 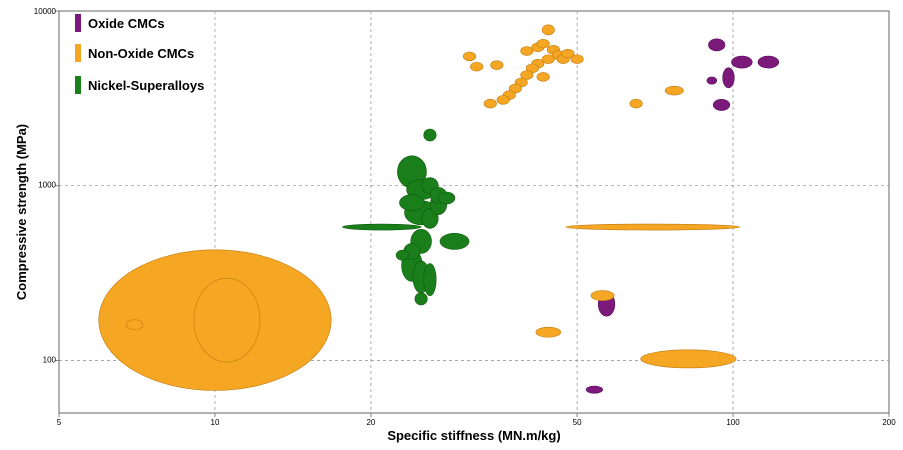 I want to click on x-tick-label: 50, so click(x=577, y=422).